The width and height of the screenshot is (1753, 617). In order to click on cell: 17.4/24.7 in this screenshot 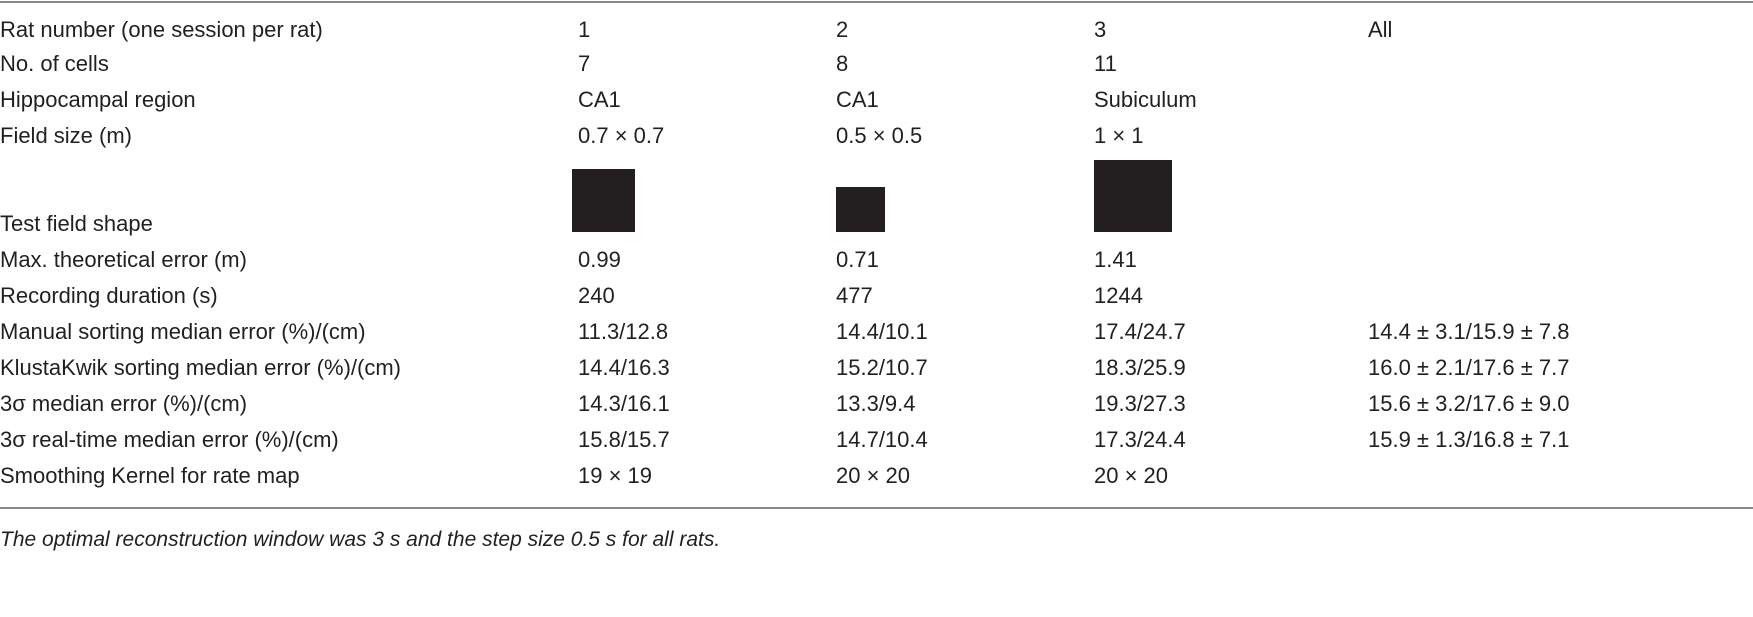, I will do `click(1140, 331)`.